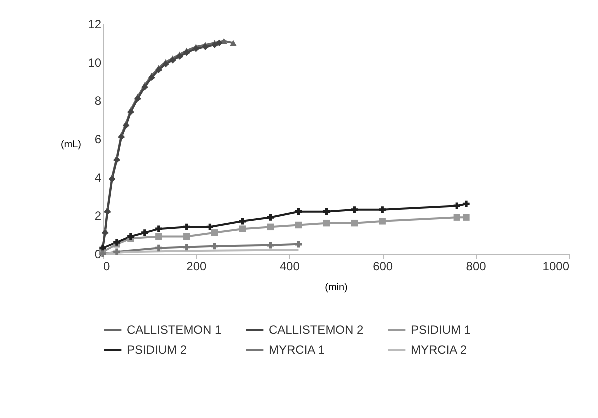 Image resolution: width=598 pixels, height=418 pixels. I want to click on legend-label: CALLISTEMON 2, so click(316, 330).